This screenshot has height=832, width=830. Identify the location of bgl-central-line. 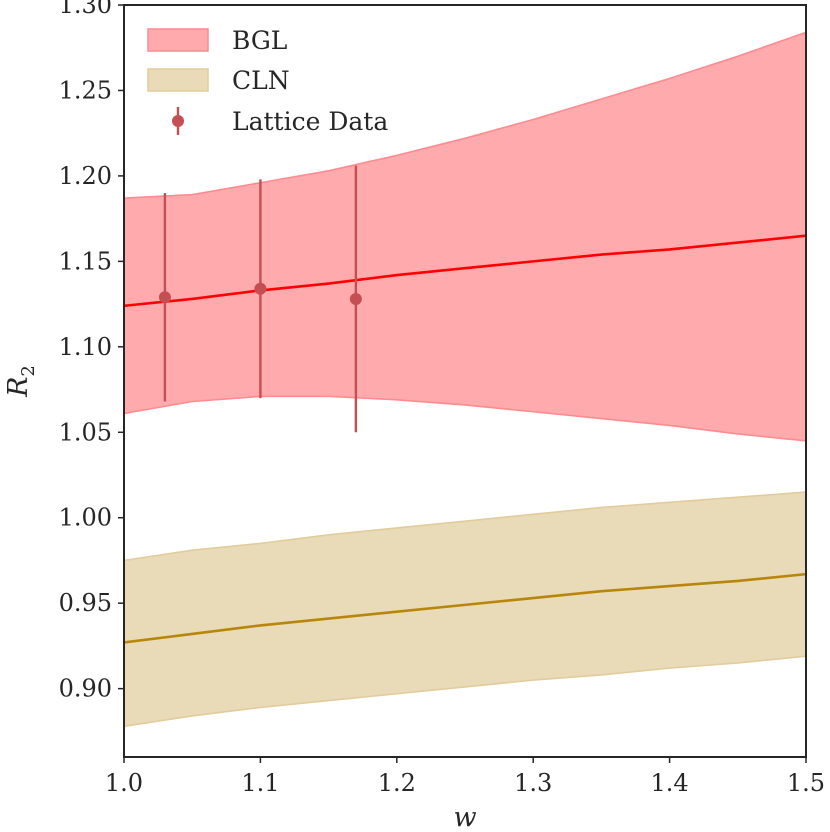
(465, 271).